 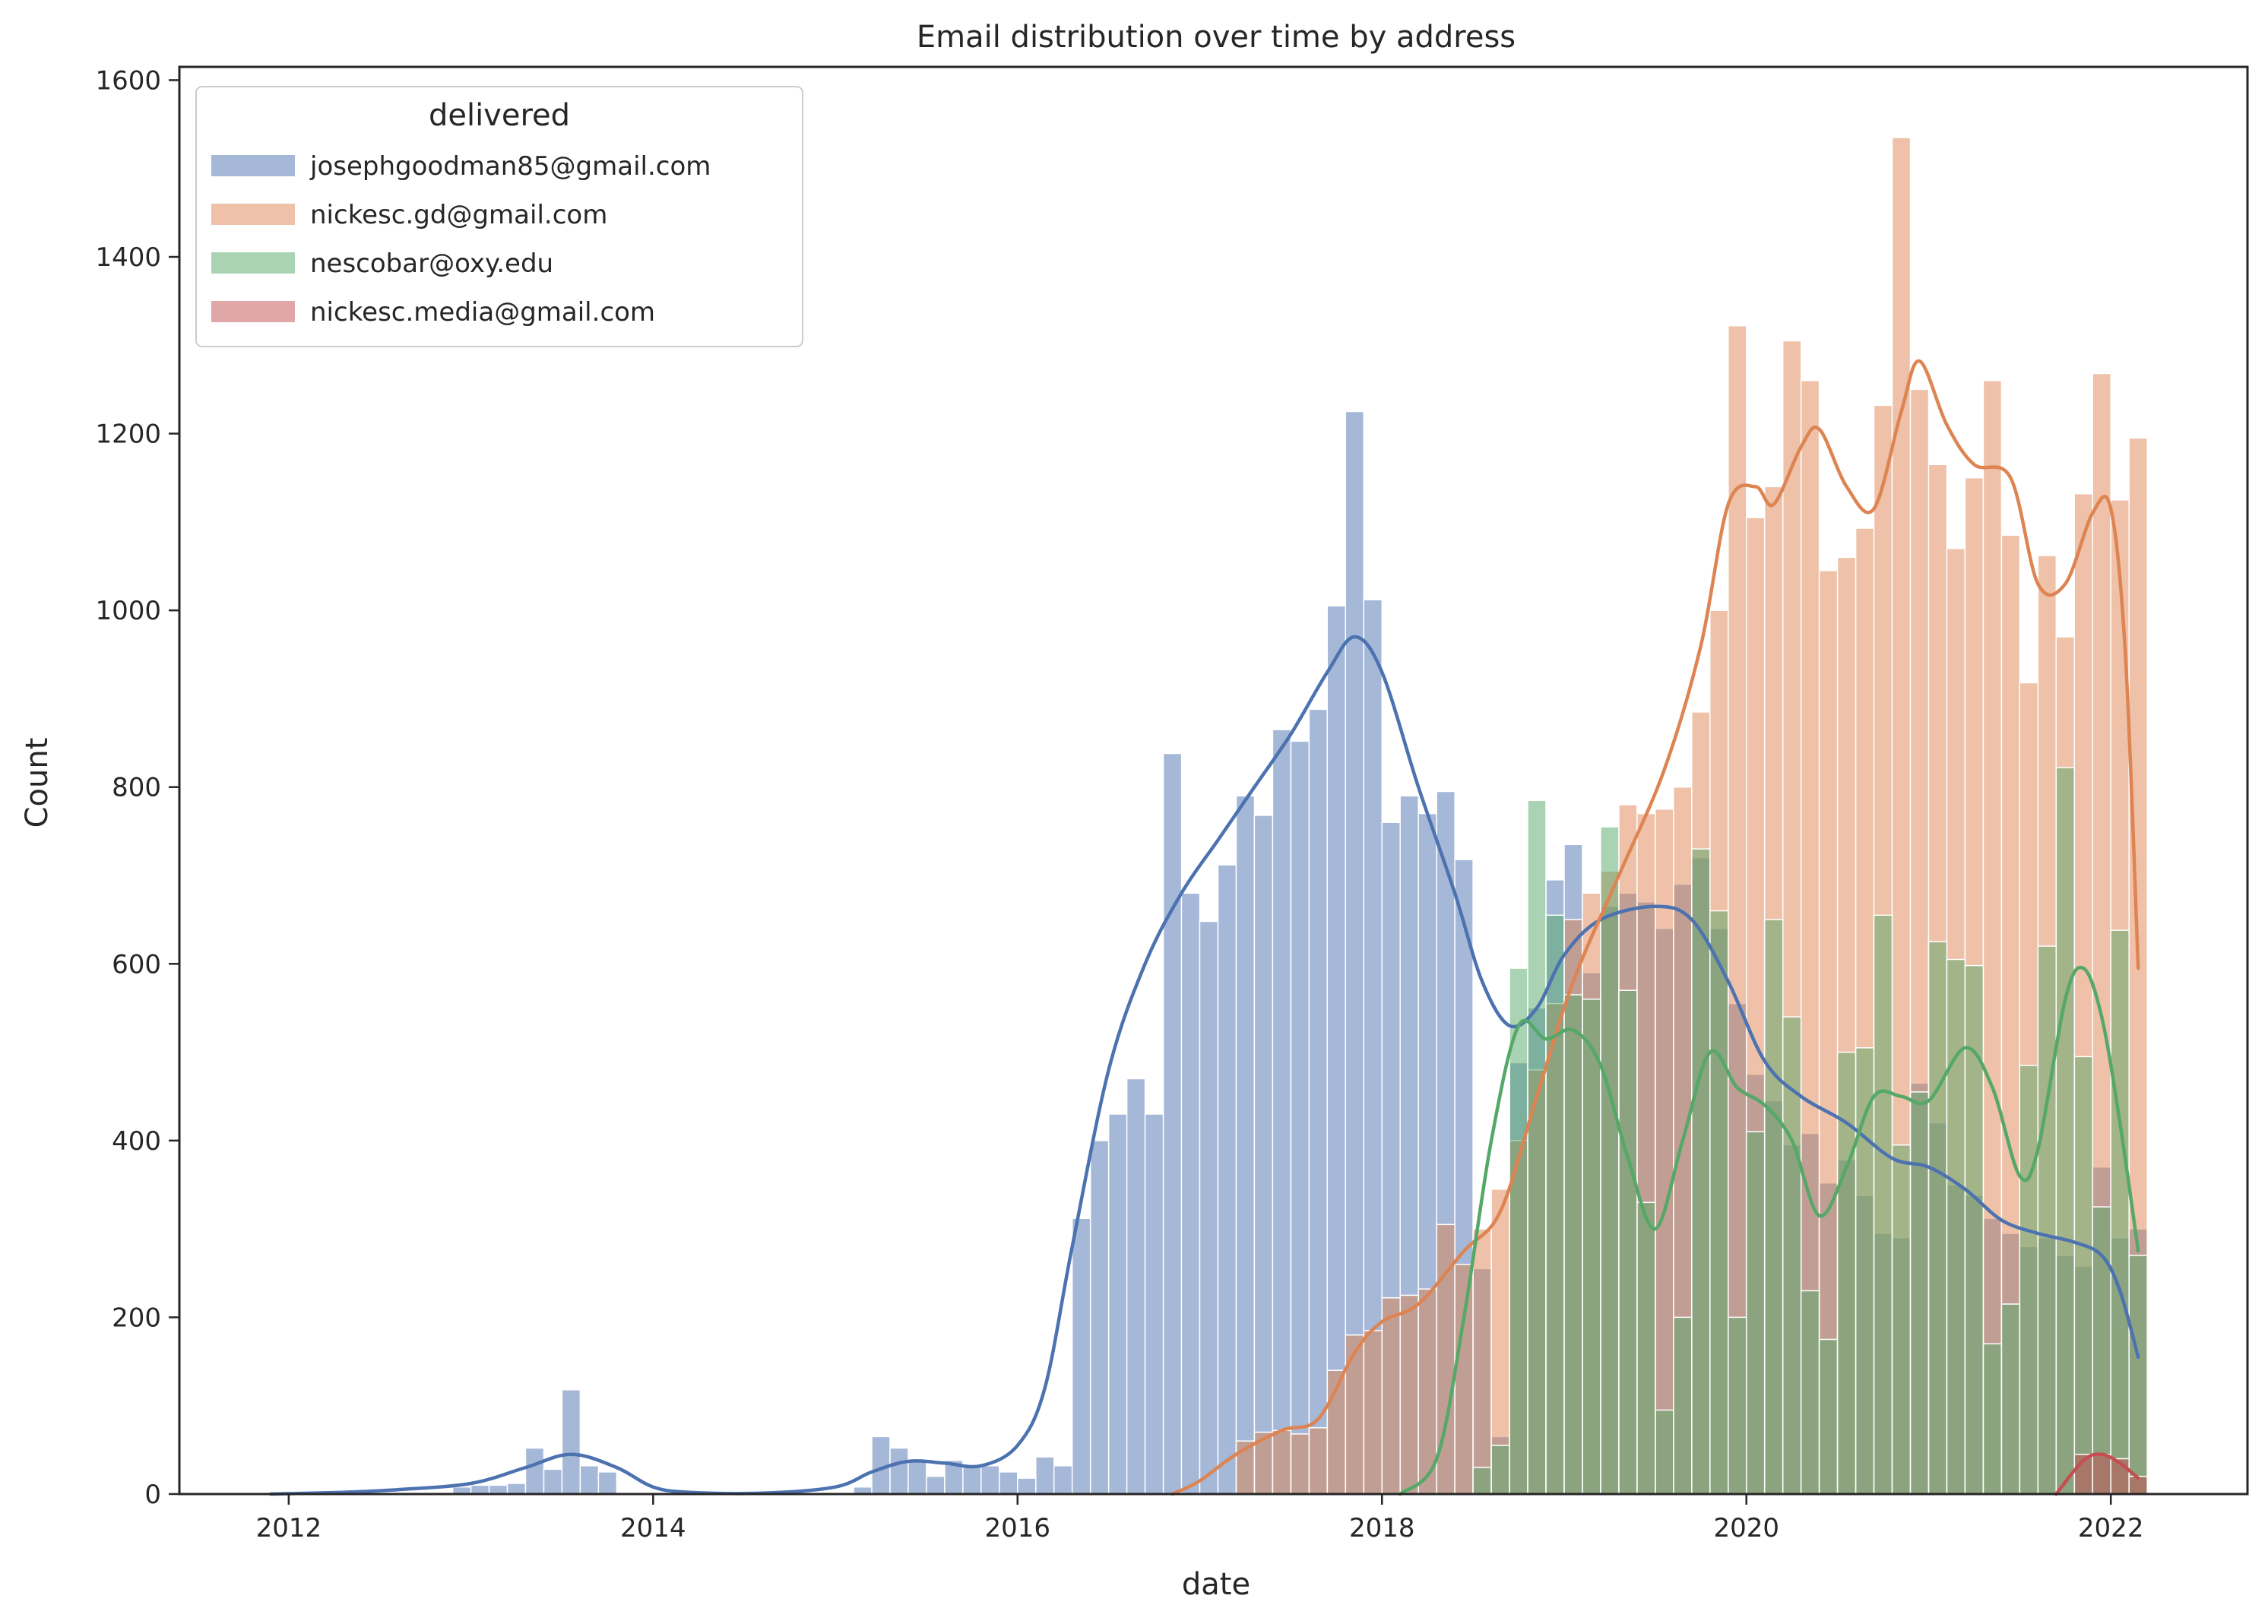 What do you see at coordinates (510, 166) in the screenshot?
I see `legend-label-0: josephgoodman85@gmail.com` at bounding box center [510, 166].